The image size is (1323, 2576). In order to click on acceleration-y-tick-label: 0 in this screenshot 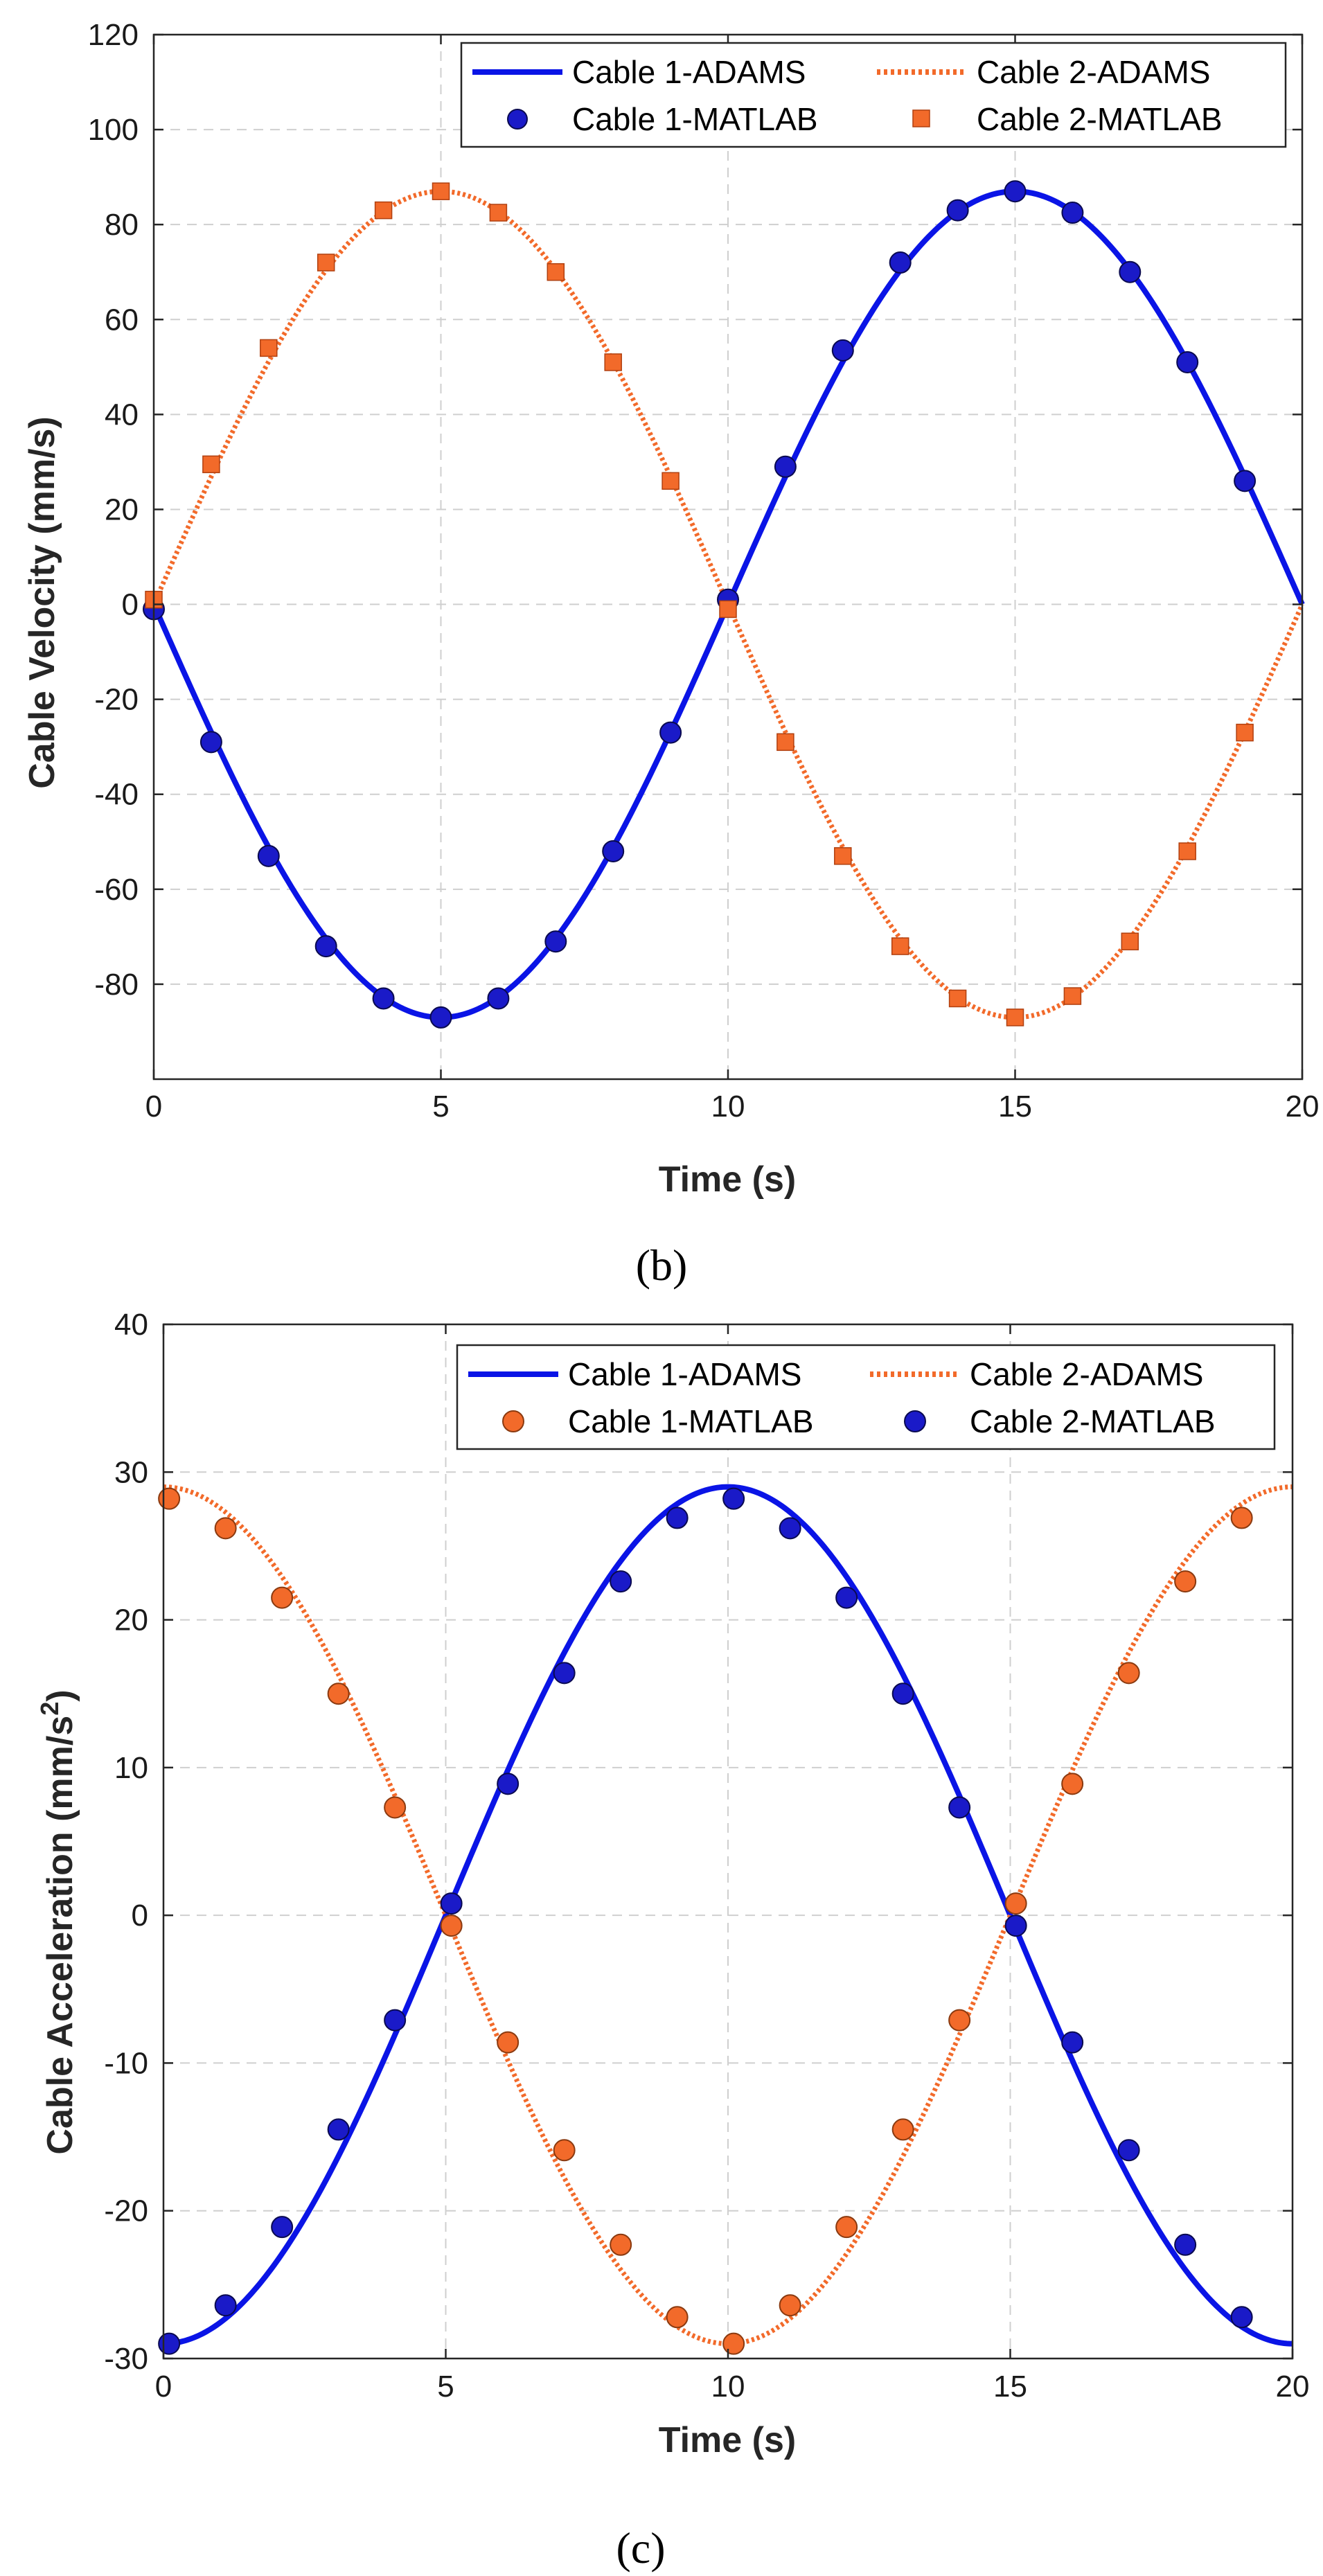, I will do `click(140, 1916)`.